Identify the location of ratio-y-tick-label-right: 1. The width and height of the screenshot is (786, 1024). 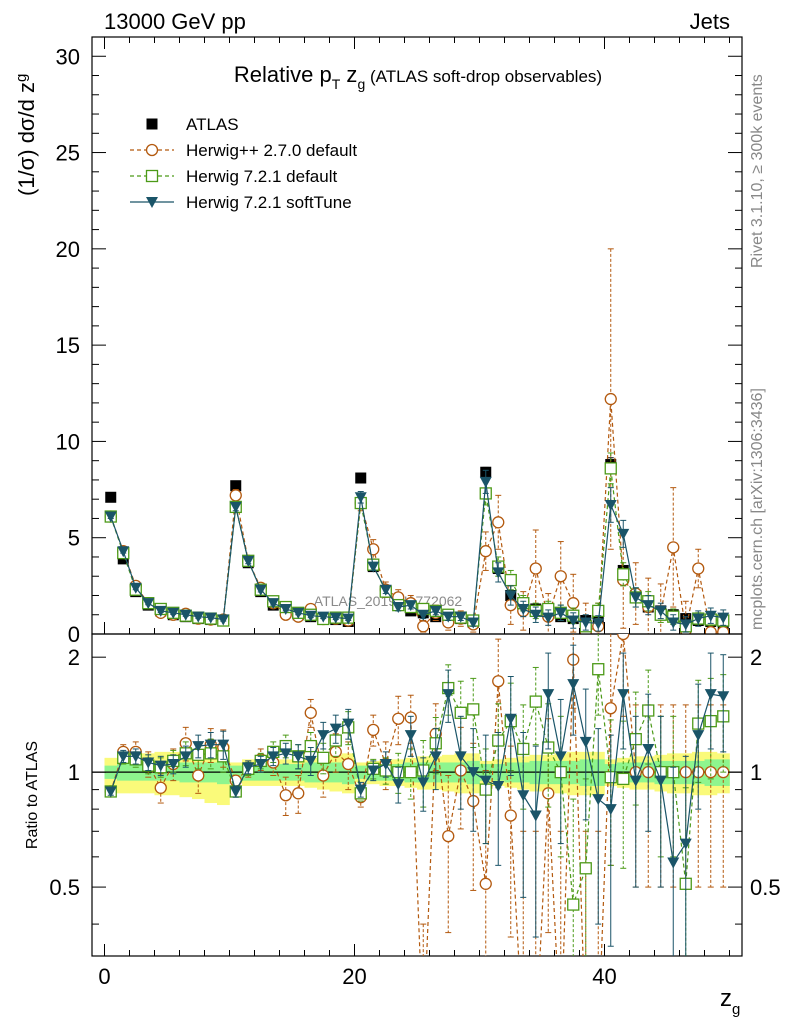
(756, 772).